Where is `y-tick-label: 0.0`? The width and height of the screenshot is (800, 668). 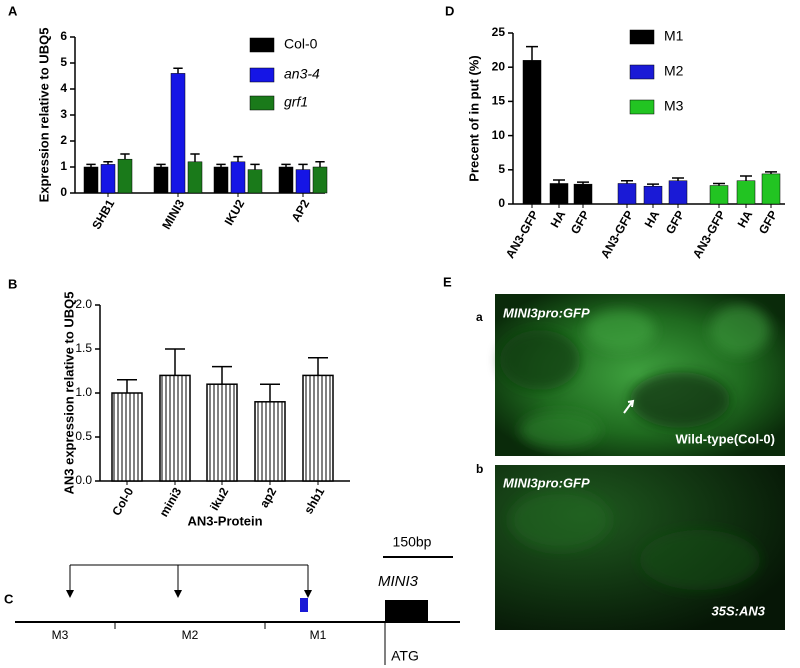 y-tick-label: 0.0 is located at coordinates (83, 480).